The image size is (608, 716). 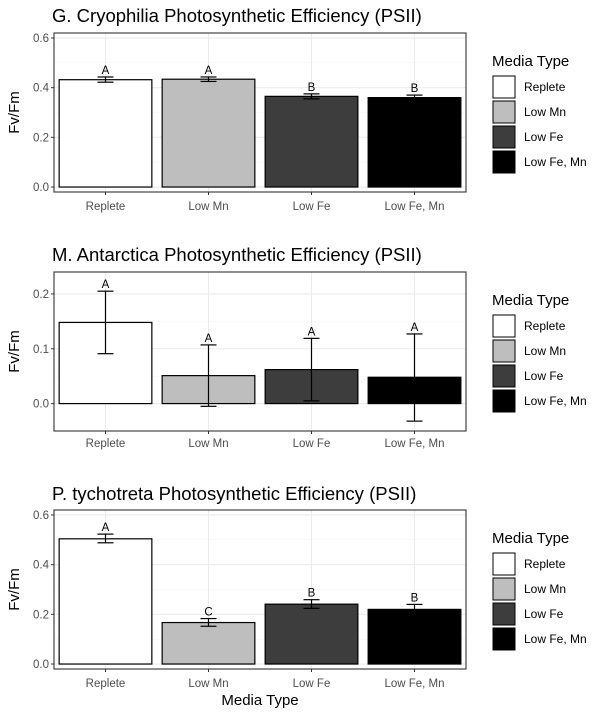 What do you see at coordinates (41, 350) in the screenshot?
I see `y-tick-label: 0.1` at bounding box center [41, 350].